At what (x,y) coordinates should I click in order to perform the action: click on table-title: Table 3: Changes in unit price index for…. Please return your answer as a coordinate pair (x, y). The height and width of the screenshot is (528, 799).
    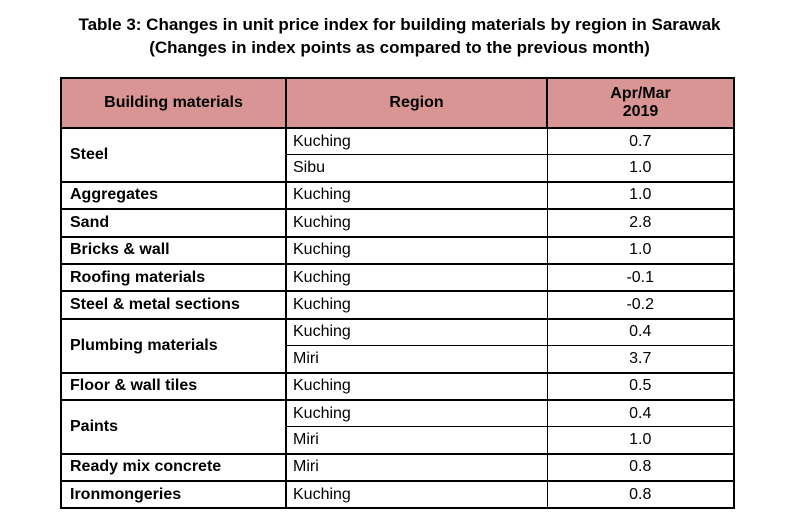
    Looking at the image, I should click on (399, 24).